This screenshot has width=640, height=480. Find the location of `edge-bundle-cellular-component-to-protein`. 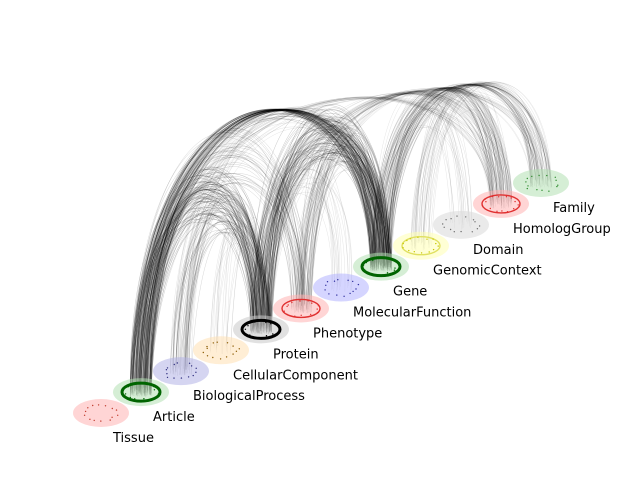

edge-bundle-cellular-component-to-protein is located at coordinates (240, 279).